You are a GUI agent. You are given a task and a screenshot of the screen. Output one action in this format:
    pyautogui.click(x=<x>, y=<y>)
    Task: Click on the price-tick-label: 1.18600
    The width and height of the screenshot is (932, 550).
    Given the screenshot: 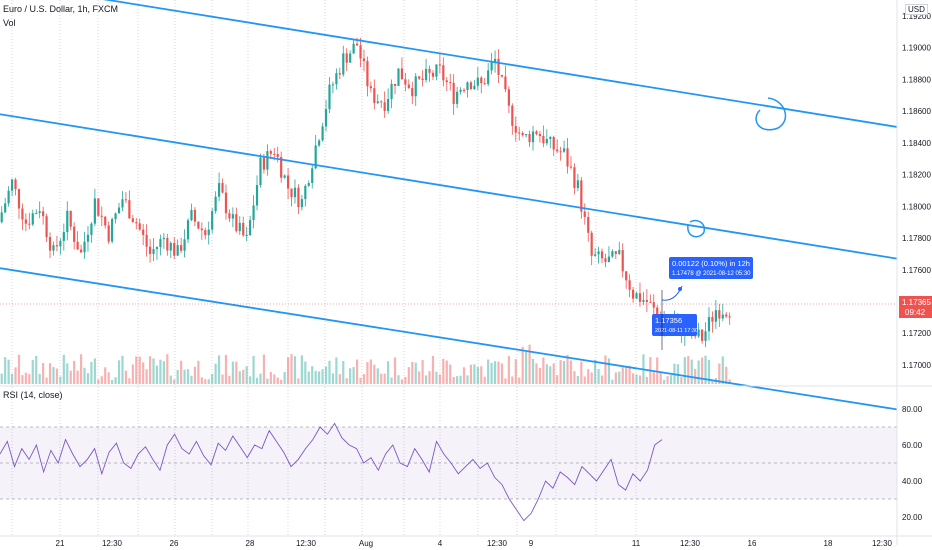 What is the action you would take?
    pyautogui.click(x=916, y=111)
    